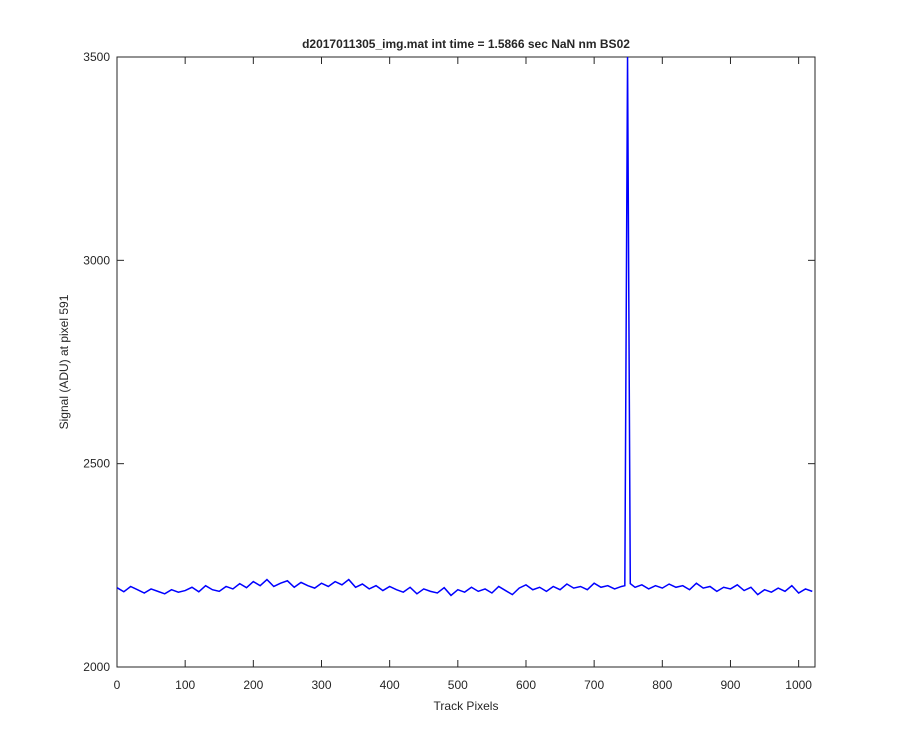 This screenshot has height=750, width=900. I want to click on y-axis-label: Signal (ADU) at pixel 591, so click(64, 361).